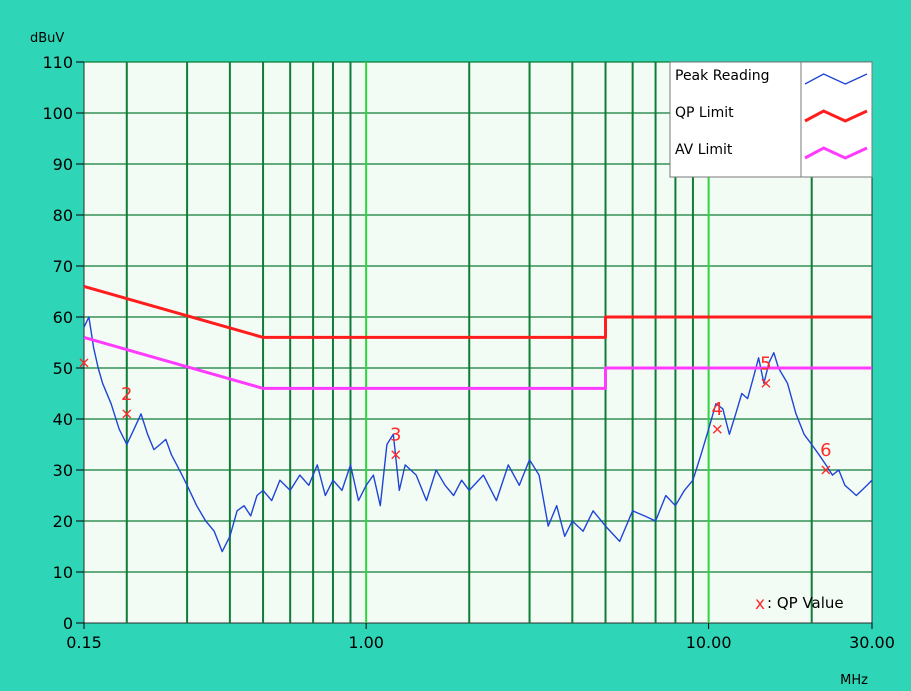 Image resolution: width=911 pixels, height=691 pixels. What do you see at coordinates (825, 450) in the screenshot?
I see `qp-marker-label: 6` at bounding box center [825, 450].